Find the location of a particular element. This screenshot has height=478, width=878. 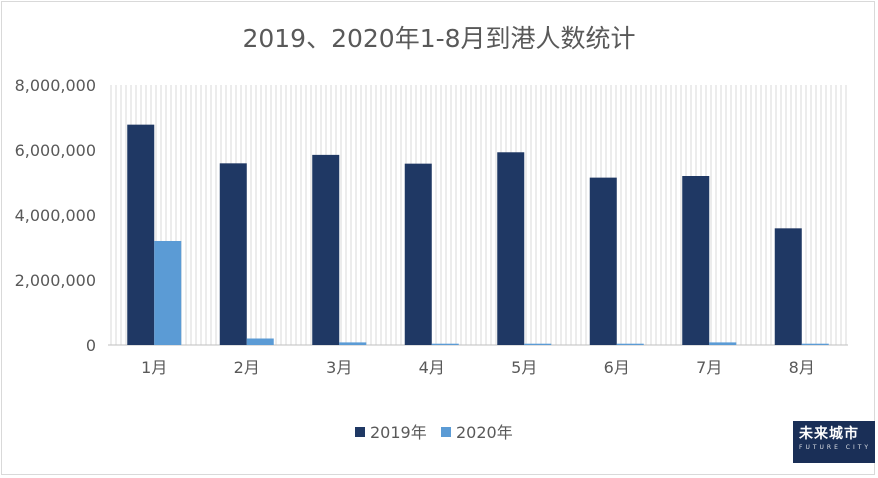

y-tick-label: 8,000,000 is located at coordinates (55, 85).